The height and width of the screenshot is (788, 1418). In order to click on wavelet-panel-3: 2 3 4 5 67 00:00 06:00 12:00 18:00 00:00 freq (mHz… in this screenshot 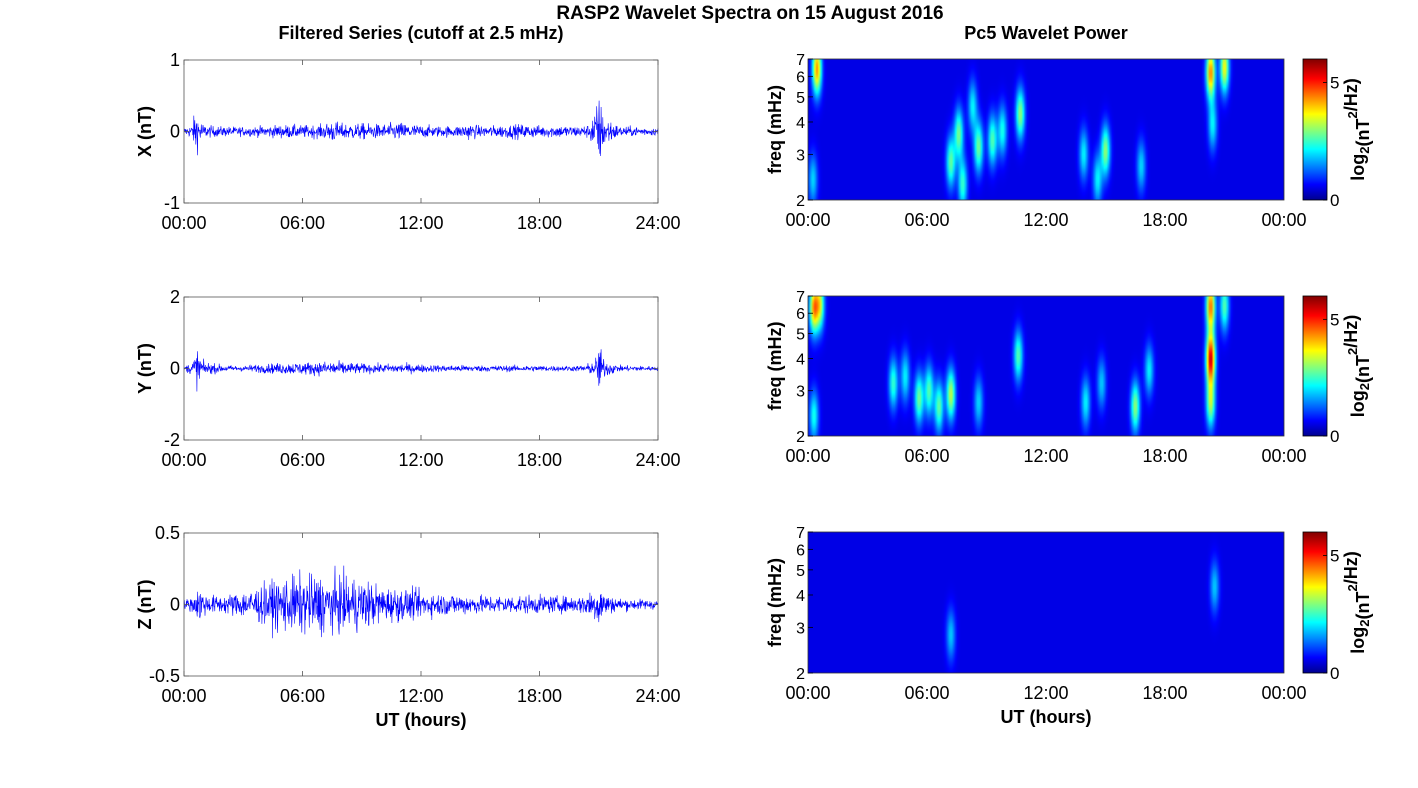, I will do `click(1069, 626)`.